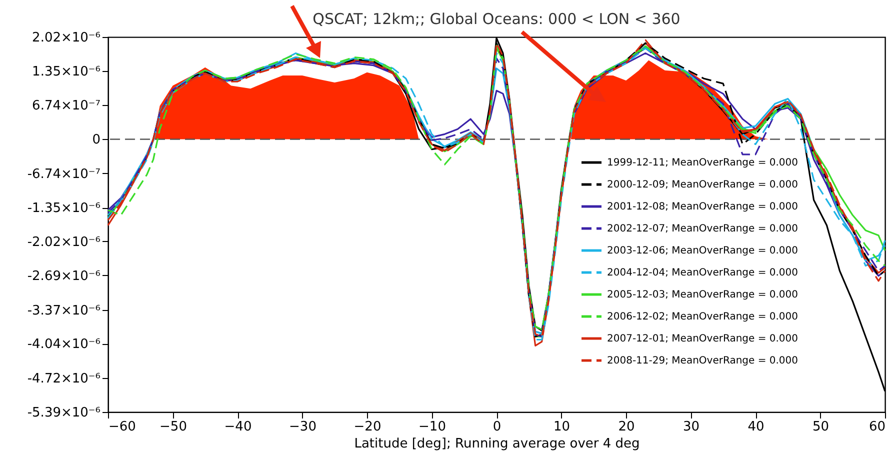 This screenshot has width=896, height=464. Describe the element at coordinates (63, 174) in the screenshot. I see `y-tick-label: -6.74×10⁻⁷` at that location.